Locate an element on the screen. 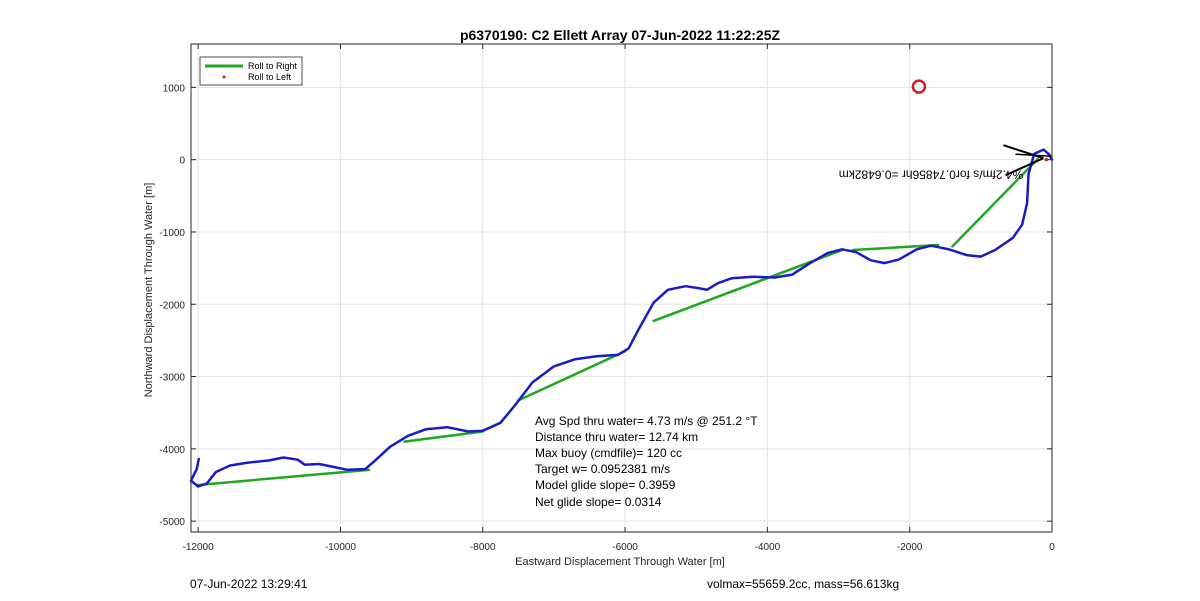 The height and width of the screenshot is (601, 1200). legend-label-roll-right: Roll to Right is located at coordinates (273, 66).